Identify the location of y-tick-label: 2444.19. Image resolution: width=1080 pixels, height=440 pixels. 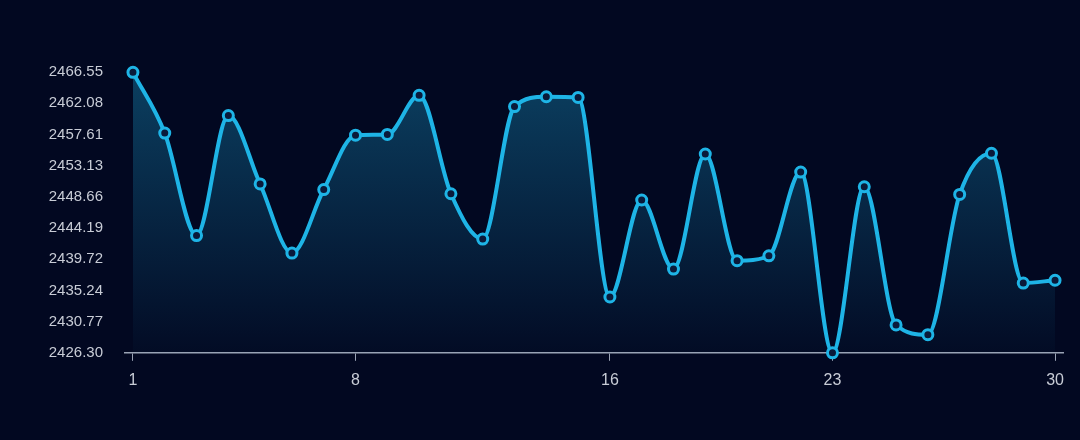
(75, 227).